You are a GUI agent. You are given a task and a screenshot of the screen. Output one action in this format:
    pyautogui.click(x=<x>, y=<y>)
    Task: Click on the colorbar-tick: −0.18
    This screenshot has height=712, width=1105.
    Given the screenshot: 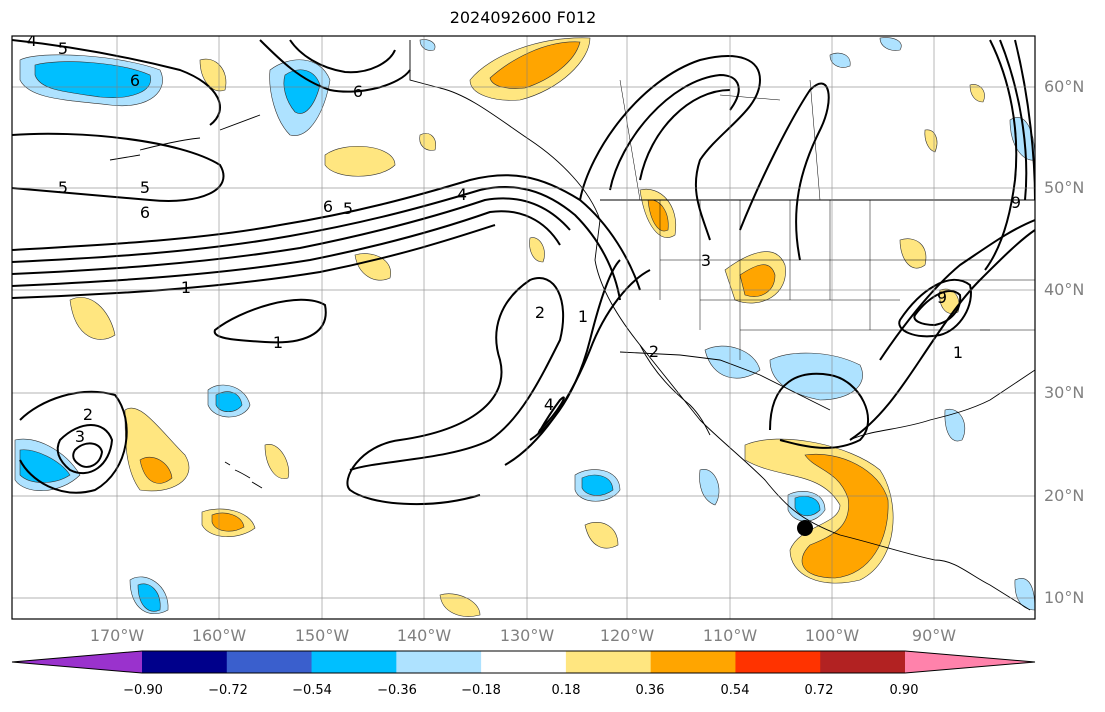 What is the action you would take?
    pyautogui.click(x=481, y=690)
    